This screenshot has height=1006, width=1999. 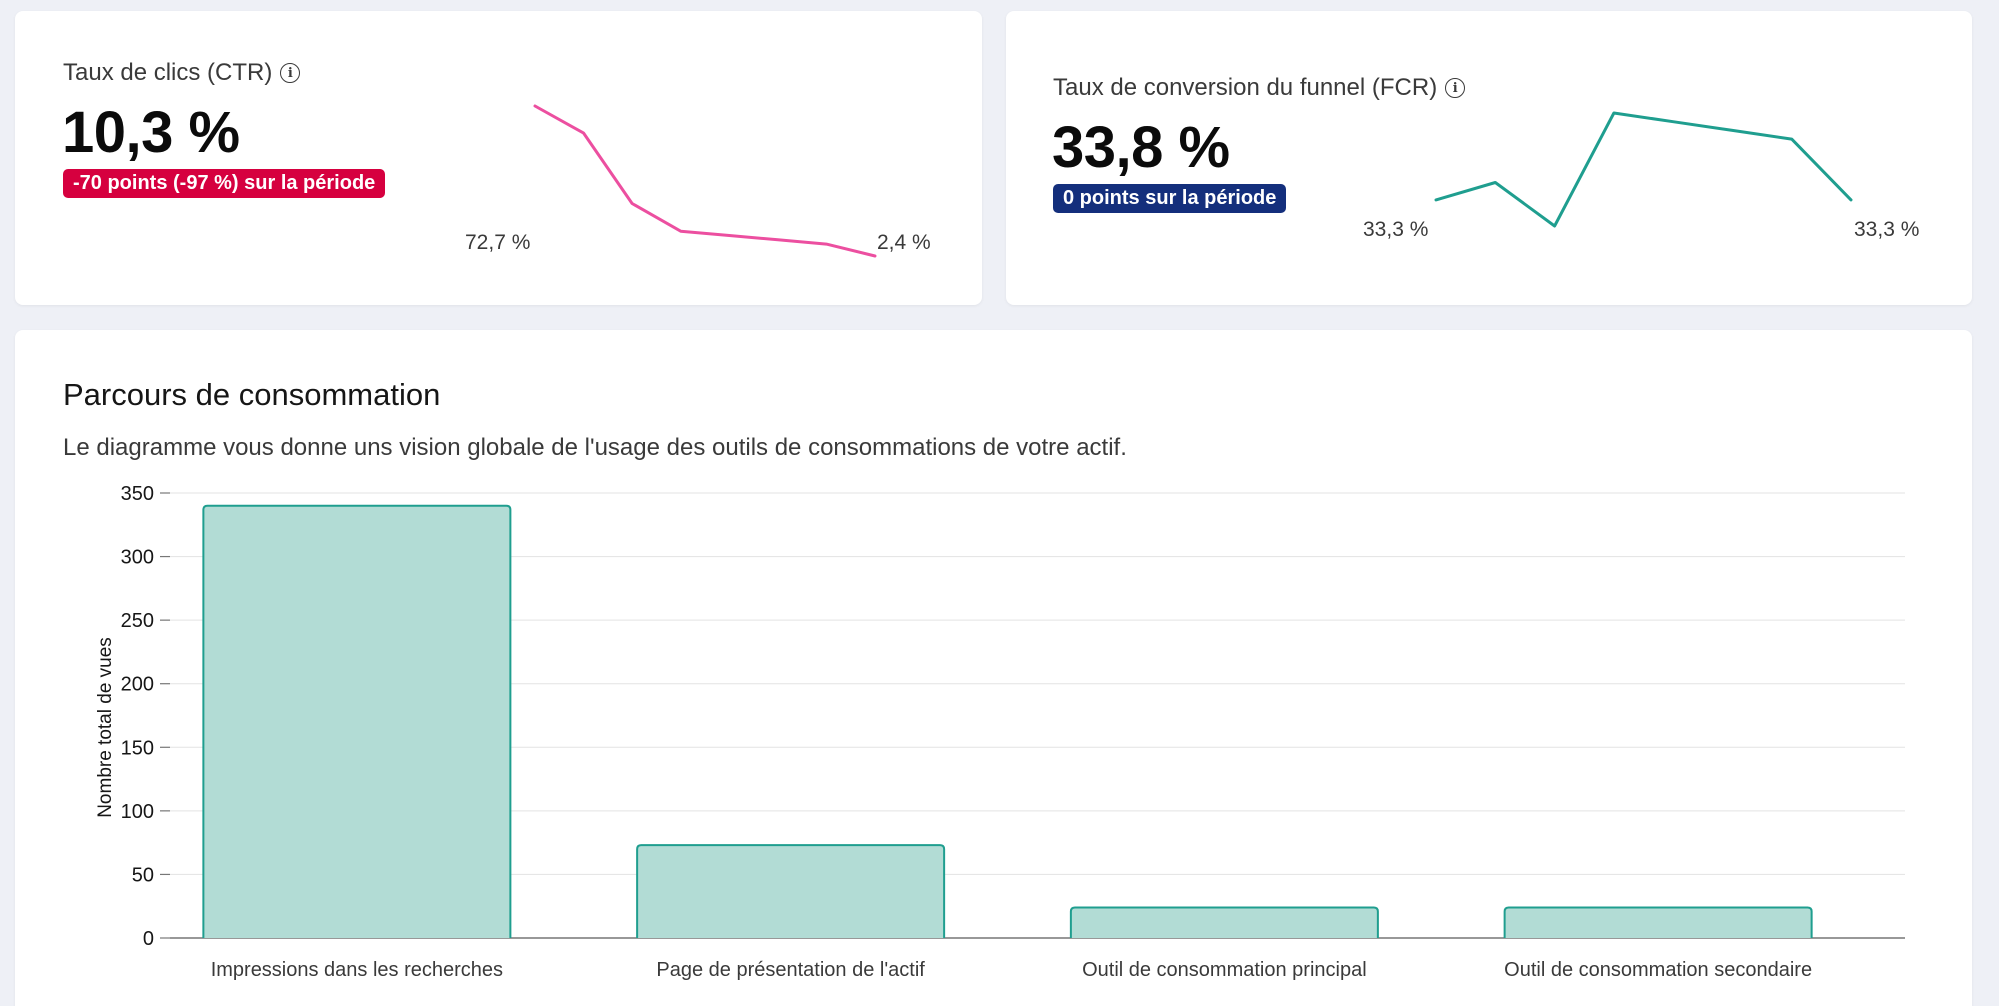 What do you see at coordinates (252, 394) in the screenshot?
I see `section-title: Parcours de consommation` at bounding box center [252, 394].